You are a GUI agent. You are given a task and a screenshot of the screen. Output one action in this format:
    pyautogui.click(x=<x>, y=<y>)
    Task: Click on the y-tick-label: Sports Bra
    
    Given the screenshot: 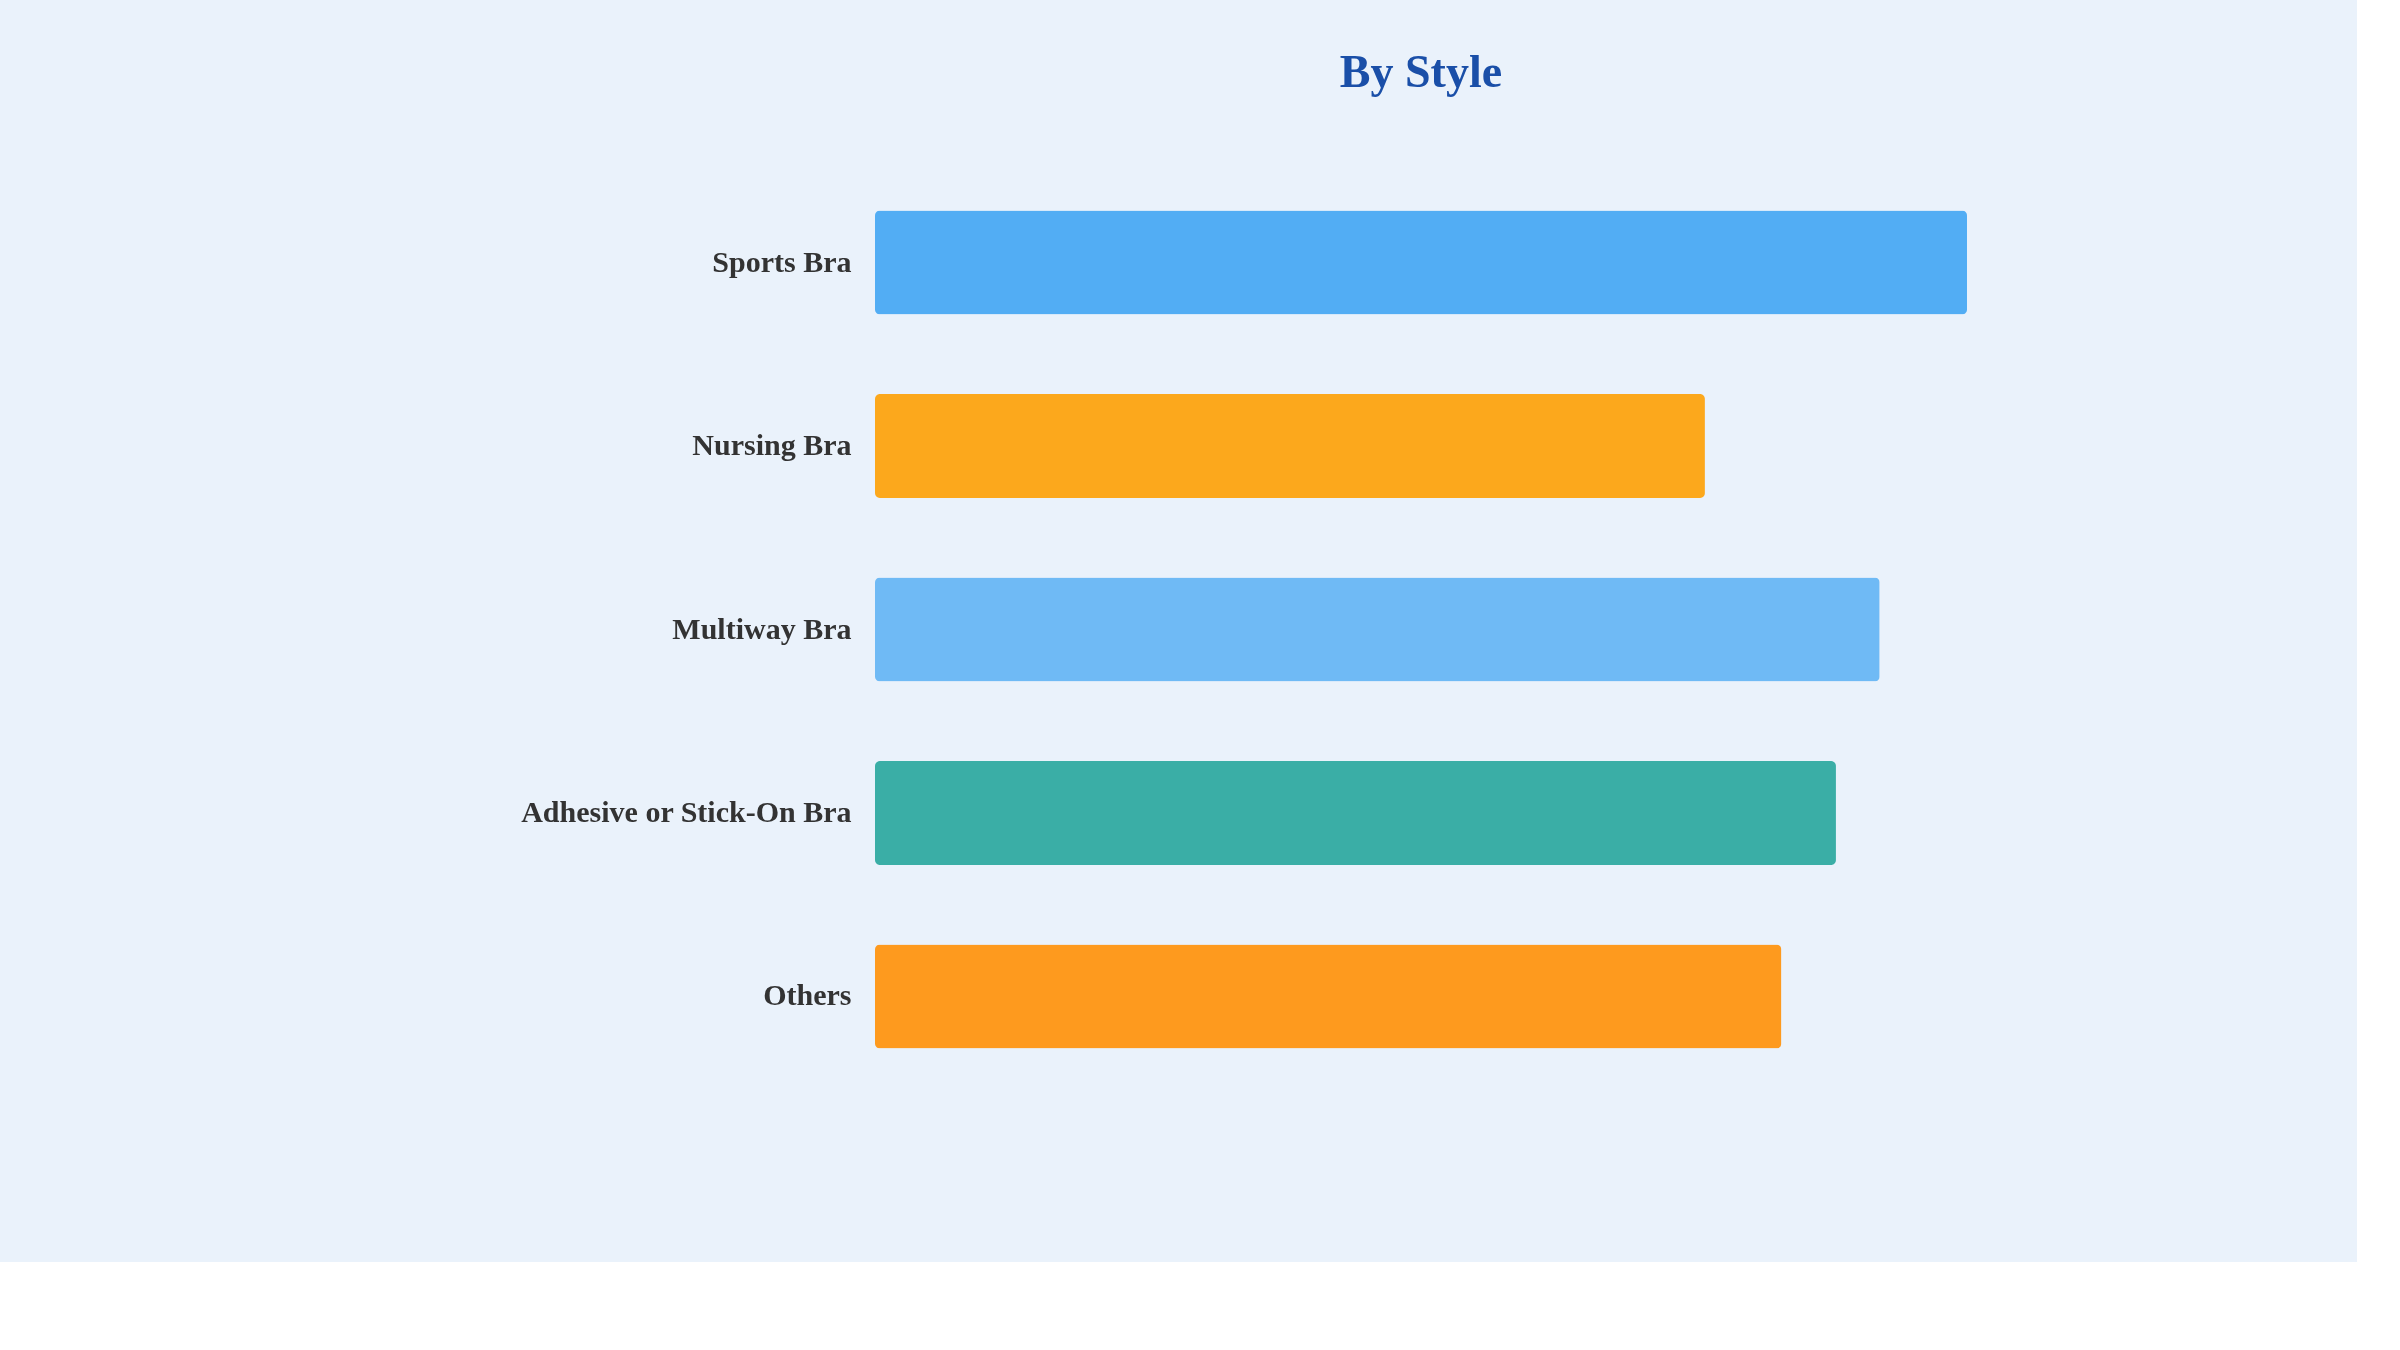 What is the action you would take?
    pyautogui.click(x=782, y=261)
    